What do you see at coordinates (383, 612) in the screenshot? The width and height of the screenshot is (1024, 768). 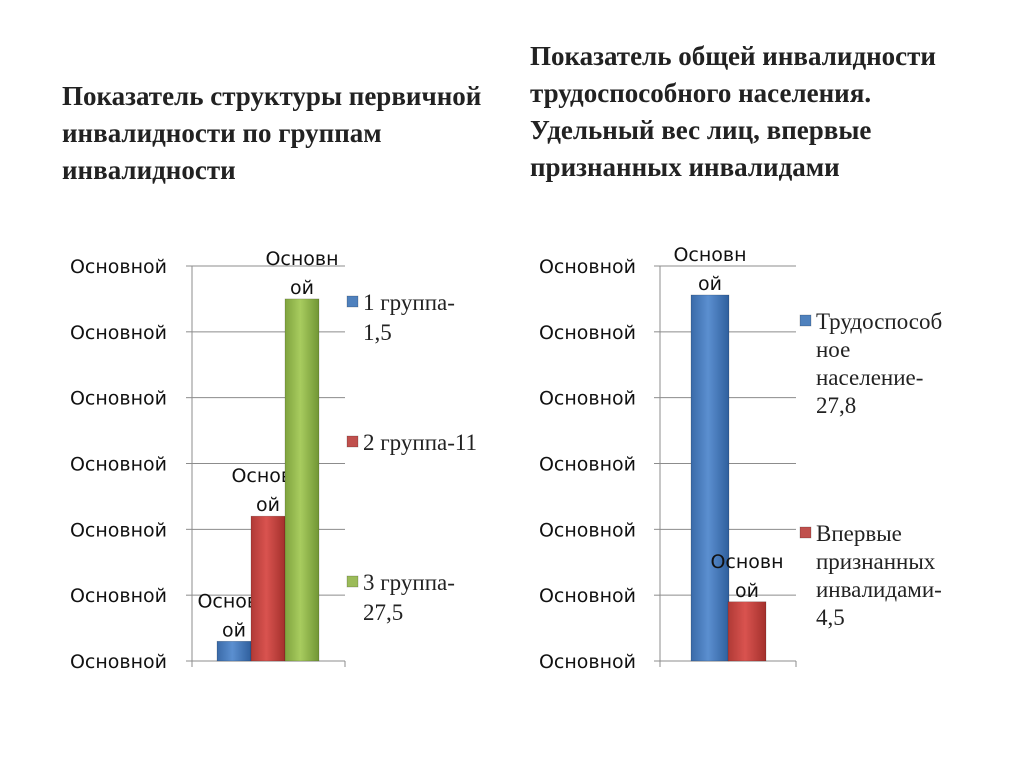 I see `legend-entry: 27,5` at bounding box center [383, 612].